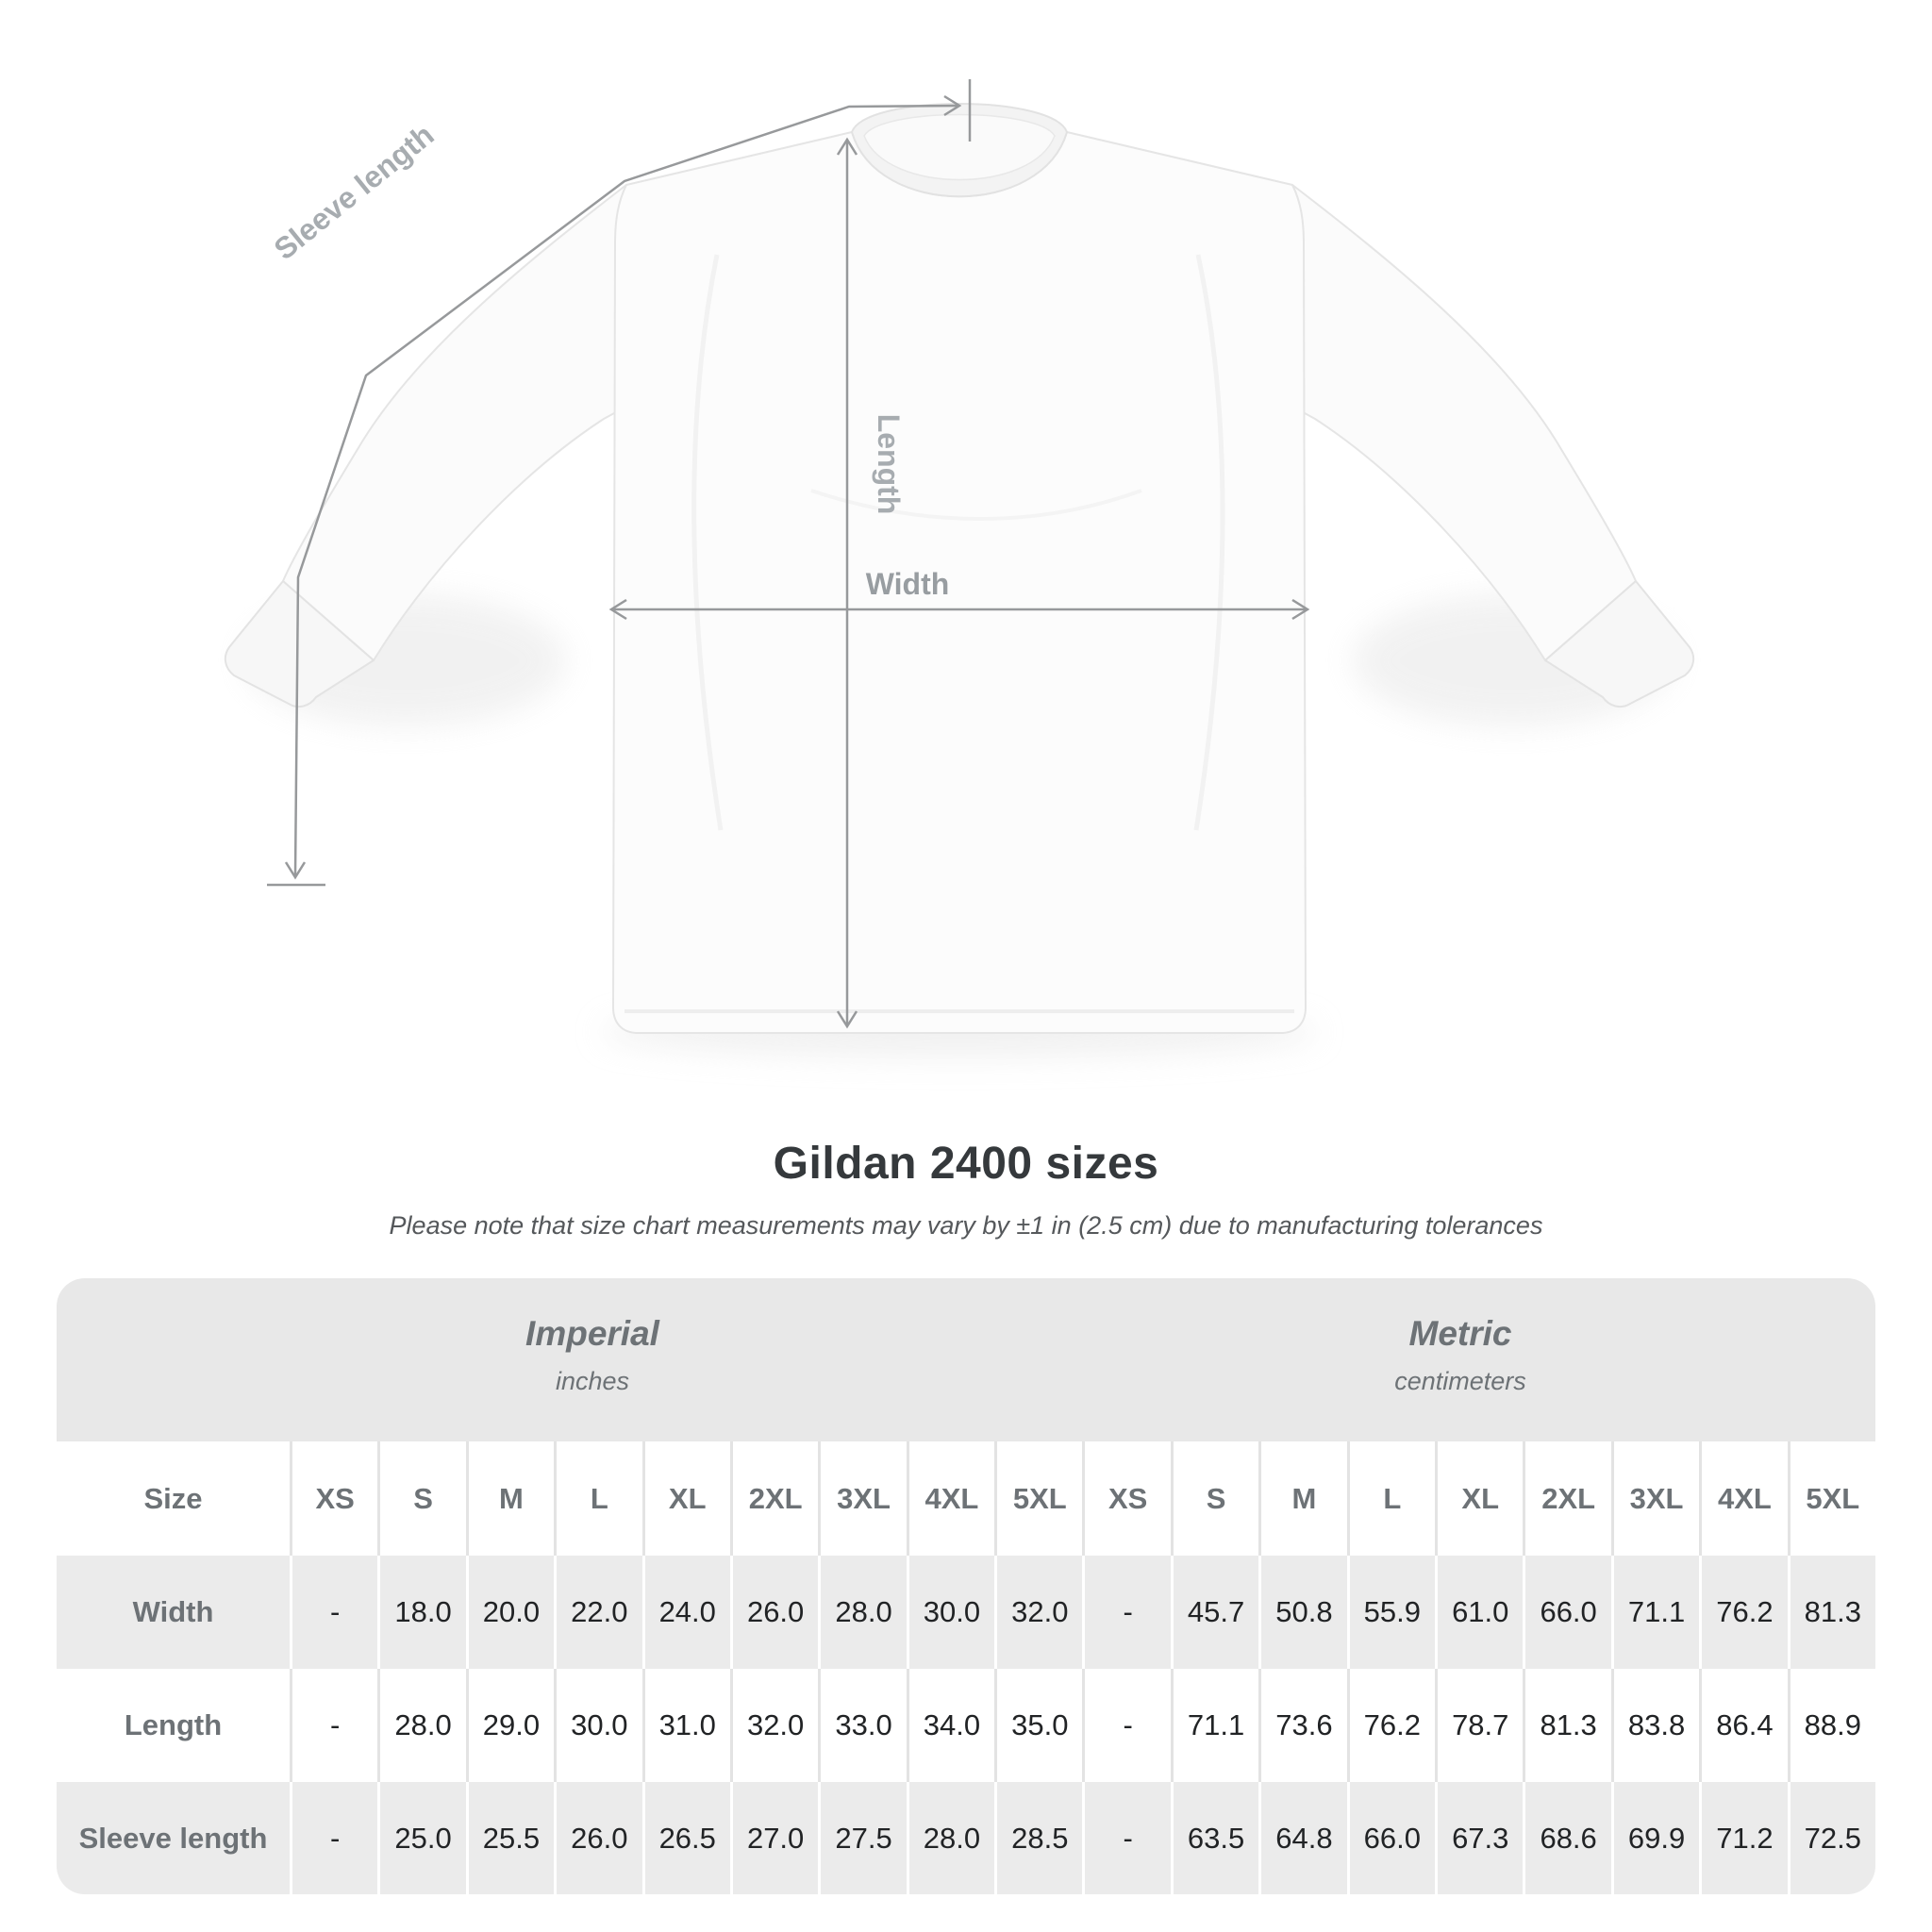 The width and height of the screenshot is (1932, 1932). What do you see at coordinates (1620, 644) in the screenshot?
I see `shirt-right-cuff` at bounding box center [1620, 644].